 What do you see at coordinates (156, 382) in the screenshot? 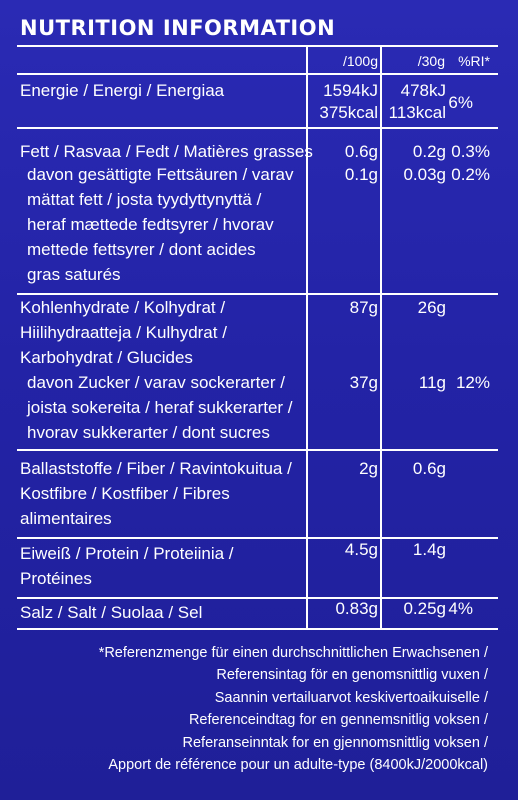
I see `sugars-label-line-1: davon Zucker / varav sockerarter /` at bounding box center [156, 382].